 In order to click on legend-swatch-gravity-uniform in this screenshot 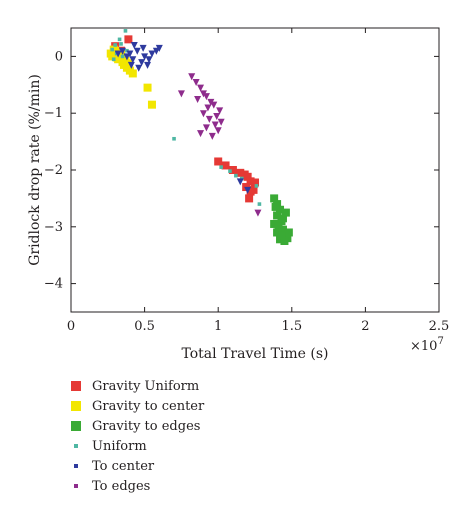, I will do `click(76, 386)`.